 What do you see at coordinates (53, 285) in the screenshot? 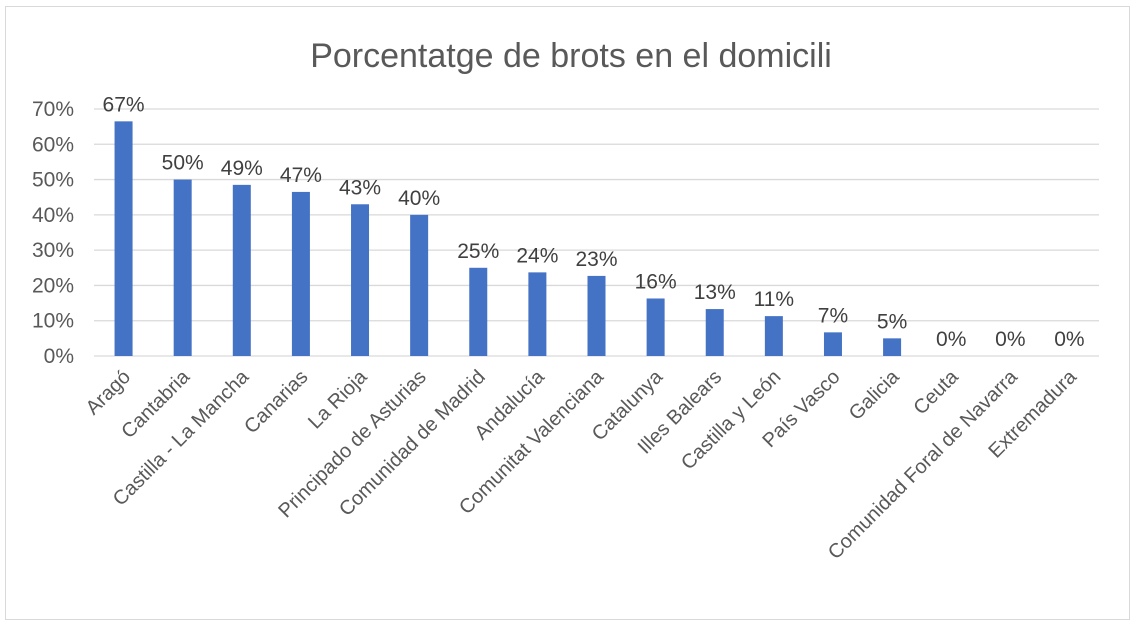
I see `y-tick-label: 20%` at bounding box center [53, 285].